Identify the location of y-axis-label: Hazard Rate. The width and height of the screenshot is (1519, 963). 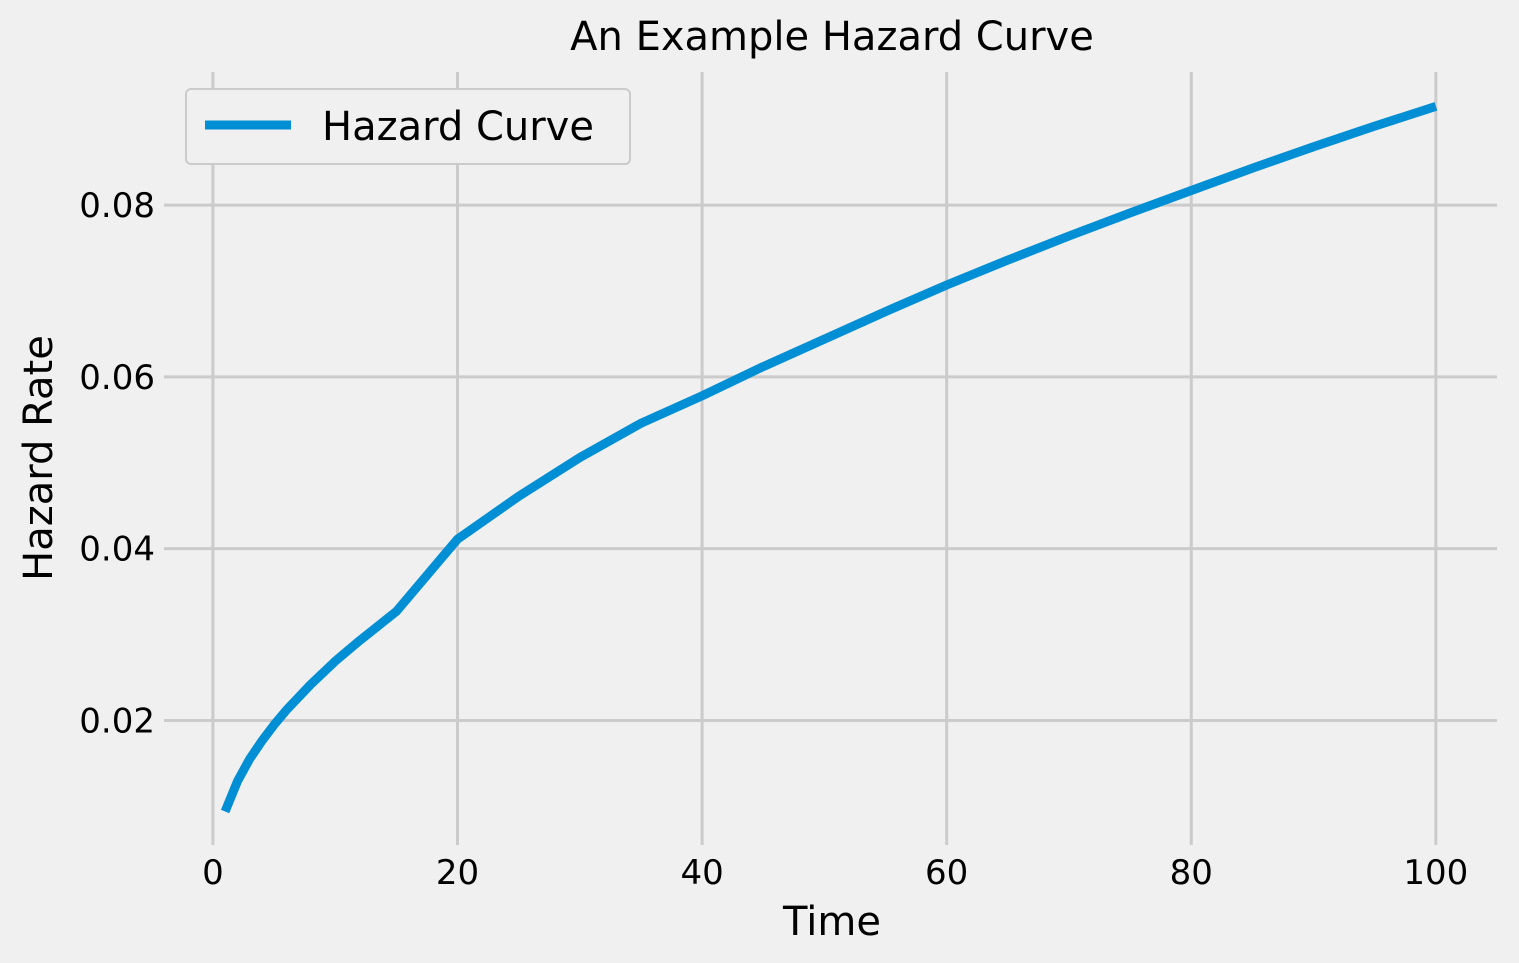
(39, 458).